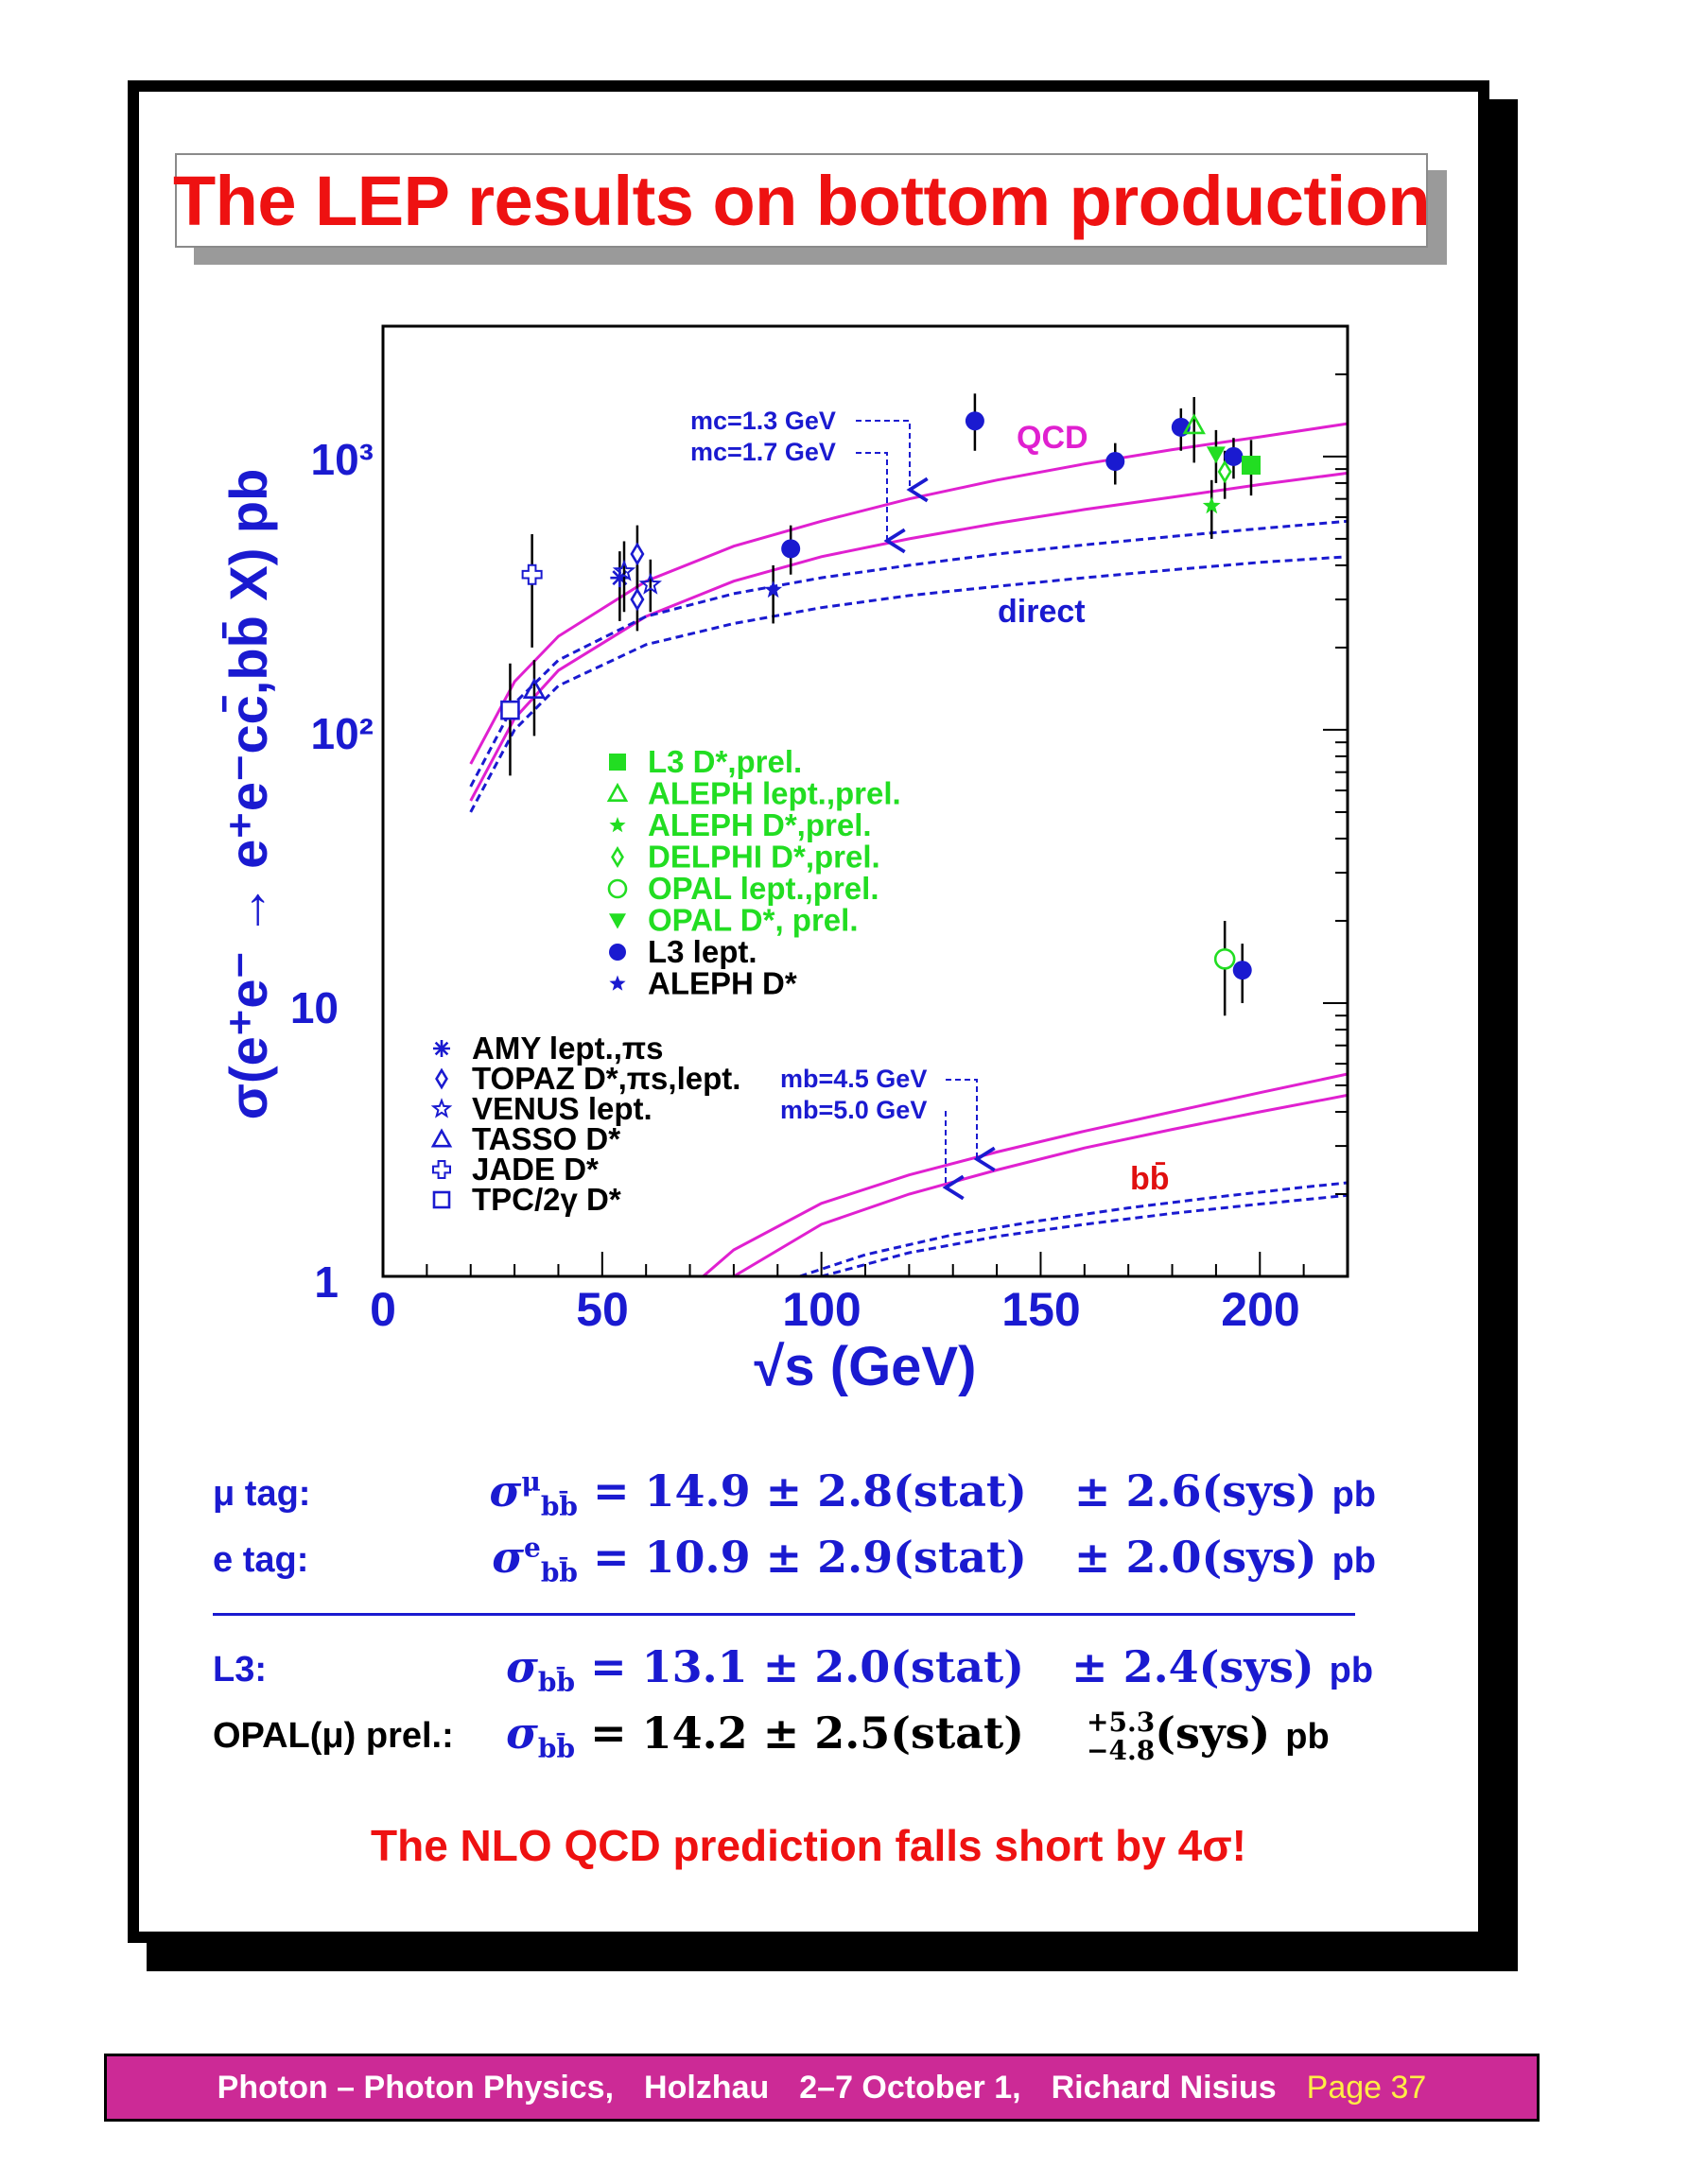 Image resolution: width=1688 pixels, height=2184 pixels. I want to click on legend-entry: TOPAZ D*,πs,lept., so click(587, 1078).